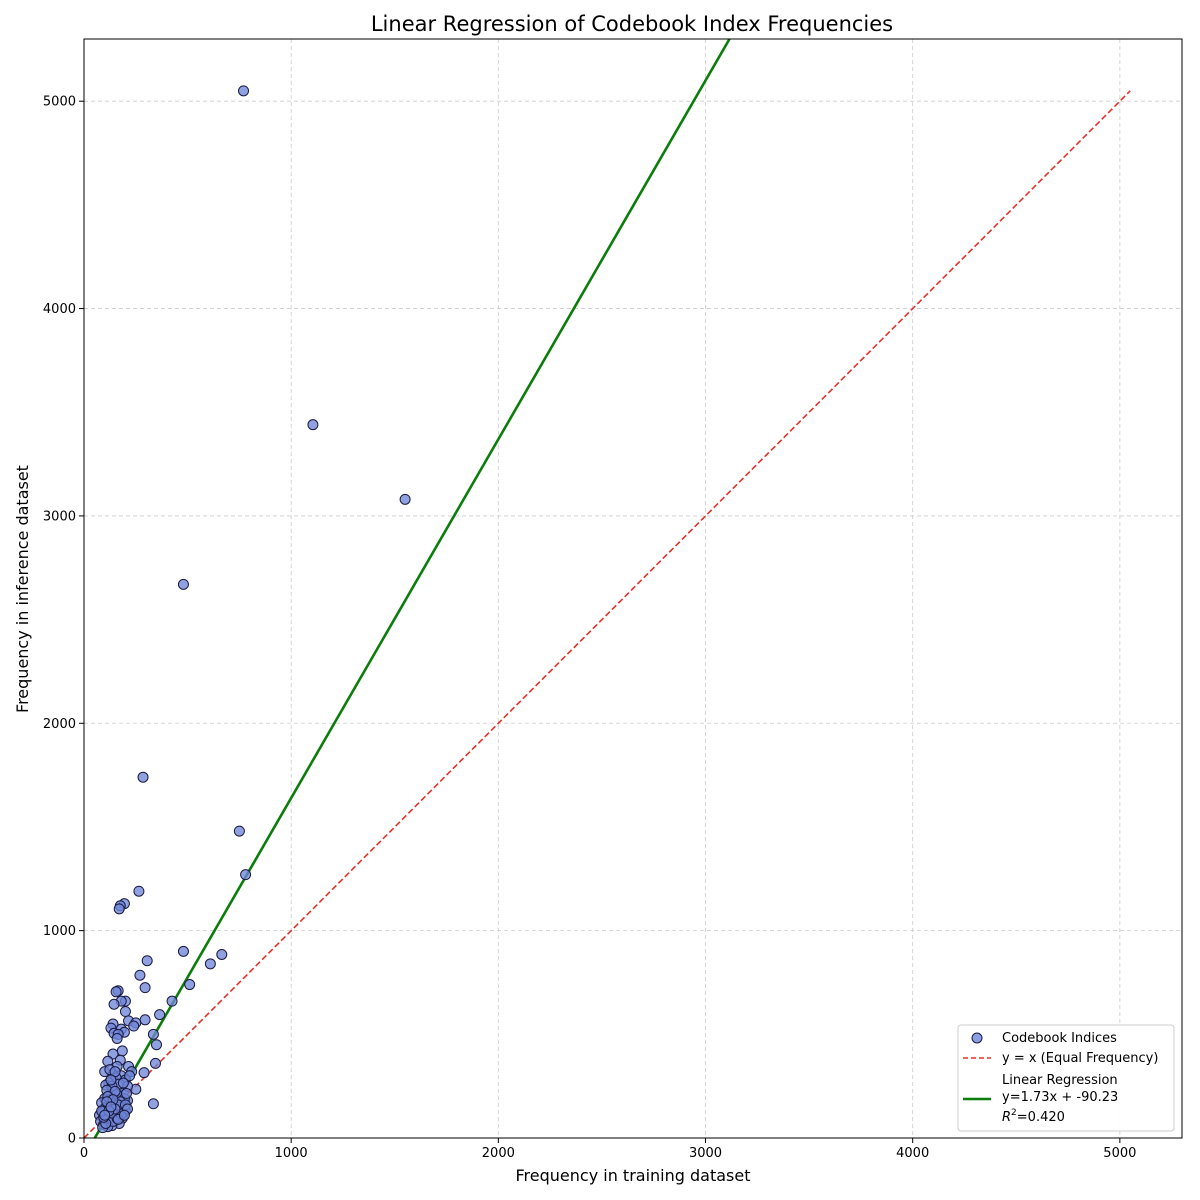 Image resolution: width=1200 pixels, height=1200 pixels. I want to click on legend-label-points: Codebook Indices, so click(1059, 1038).